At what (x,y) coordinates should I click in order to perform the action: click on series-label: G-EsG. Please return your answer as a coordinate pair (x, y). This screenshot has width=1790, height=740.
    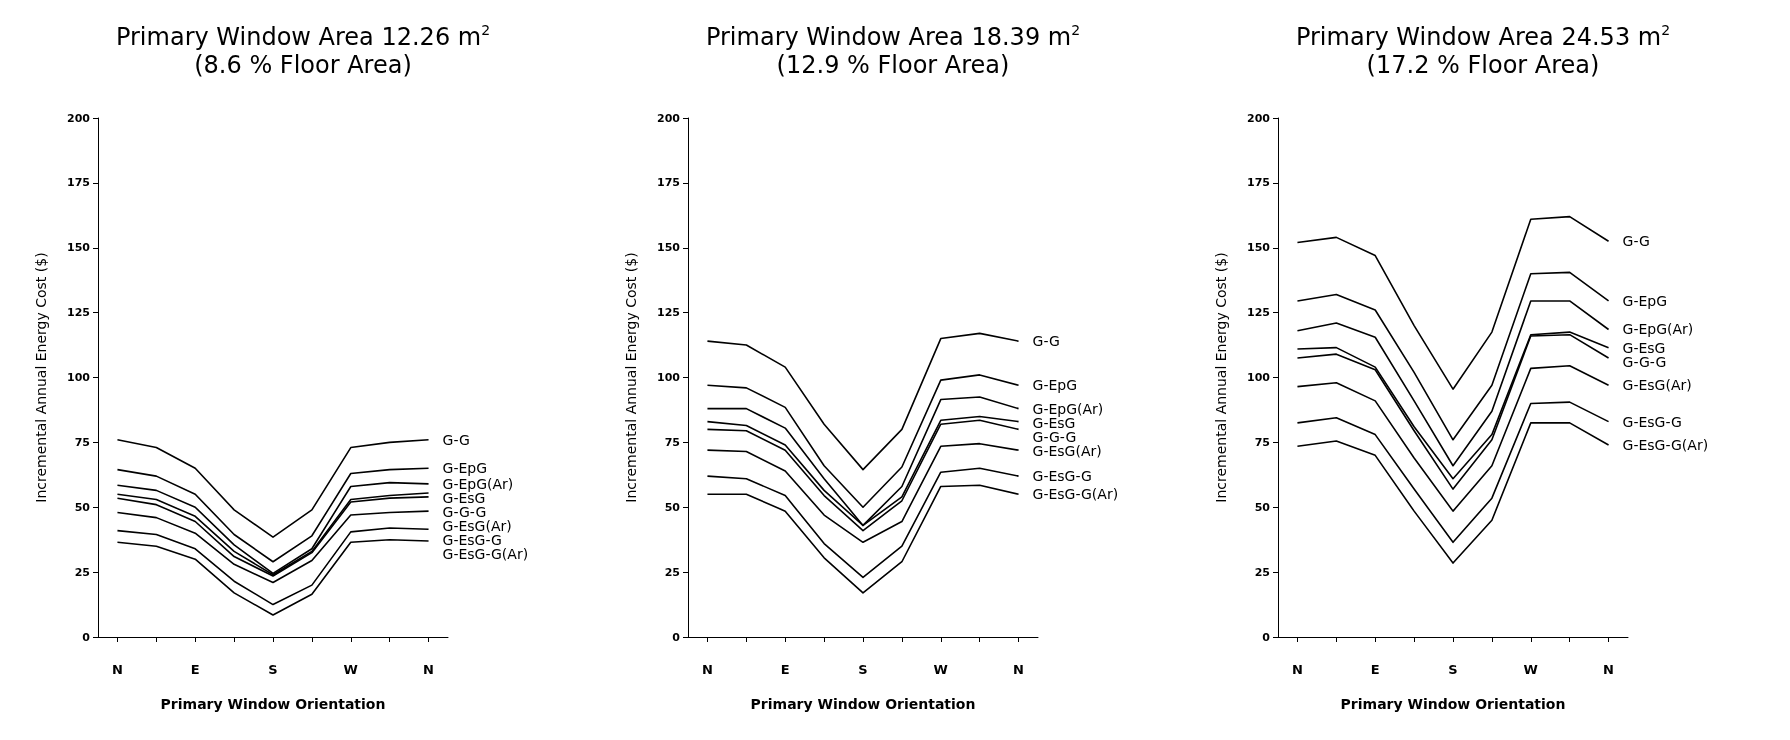
    Looking at the image, I should click on (1644, 347).